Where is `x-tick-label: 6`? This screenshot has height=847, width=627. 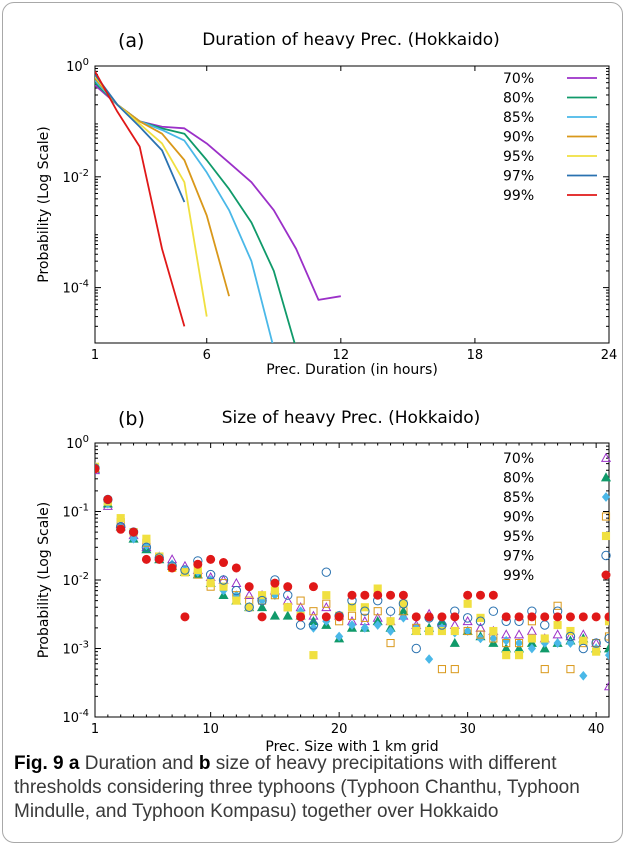
x-tick-label: 6 is located at coordinates (207, 355).